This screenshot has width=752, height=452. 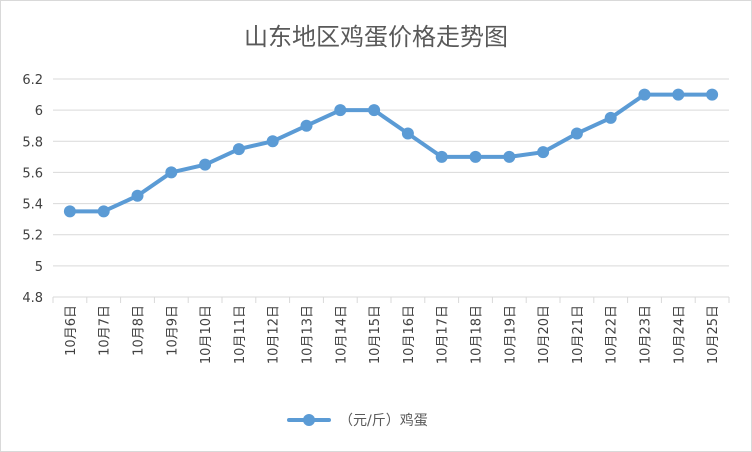 I want to click on x-tick-label: 10月18日, so click(x=477, y=334).